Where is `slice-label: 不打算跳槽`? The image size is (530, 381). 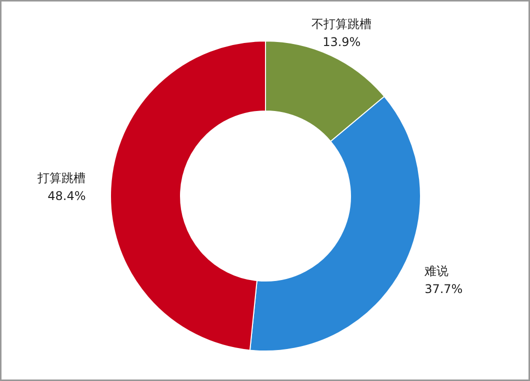 slice-label: 不打算跳槽 is located at coordinates (342, 23).